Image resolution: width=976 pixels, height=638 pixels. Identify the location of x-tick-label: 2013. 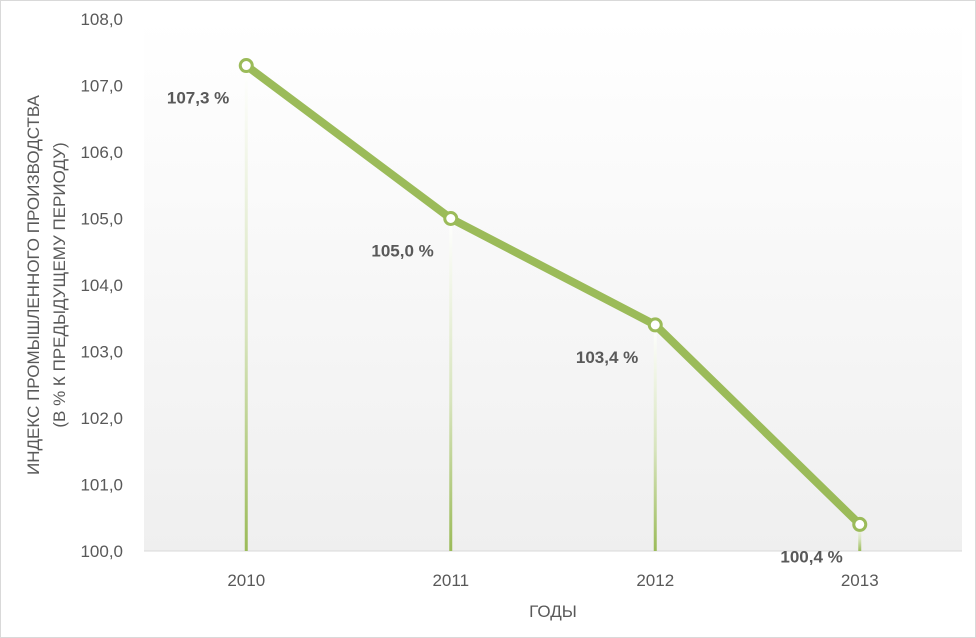
(860, 580).